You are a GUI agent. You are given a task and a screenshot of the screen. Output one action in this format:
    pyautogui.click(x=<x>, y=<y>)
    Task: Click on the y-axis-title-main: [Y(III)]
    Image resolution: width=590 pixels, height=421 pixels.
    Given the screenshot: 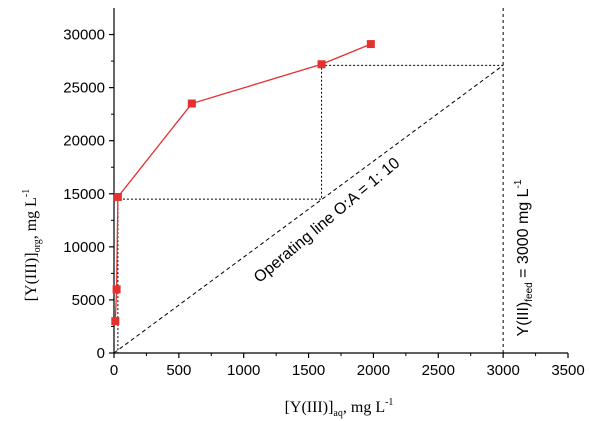 What is the action you would take?
    pyautogui.click(x=31, y=276)
    